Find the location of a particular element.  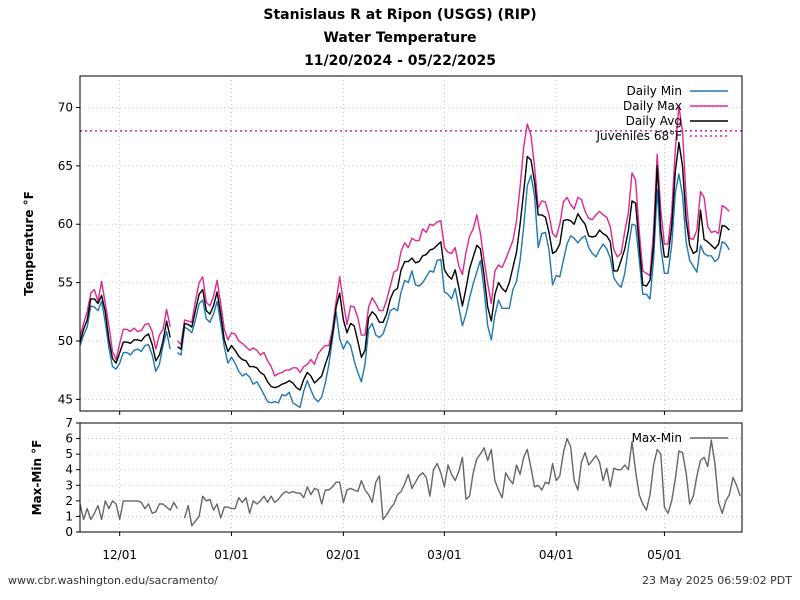

series-line-max-min is located at coordinates (410, 482).